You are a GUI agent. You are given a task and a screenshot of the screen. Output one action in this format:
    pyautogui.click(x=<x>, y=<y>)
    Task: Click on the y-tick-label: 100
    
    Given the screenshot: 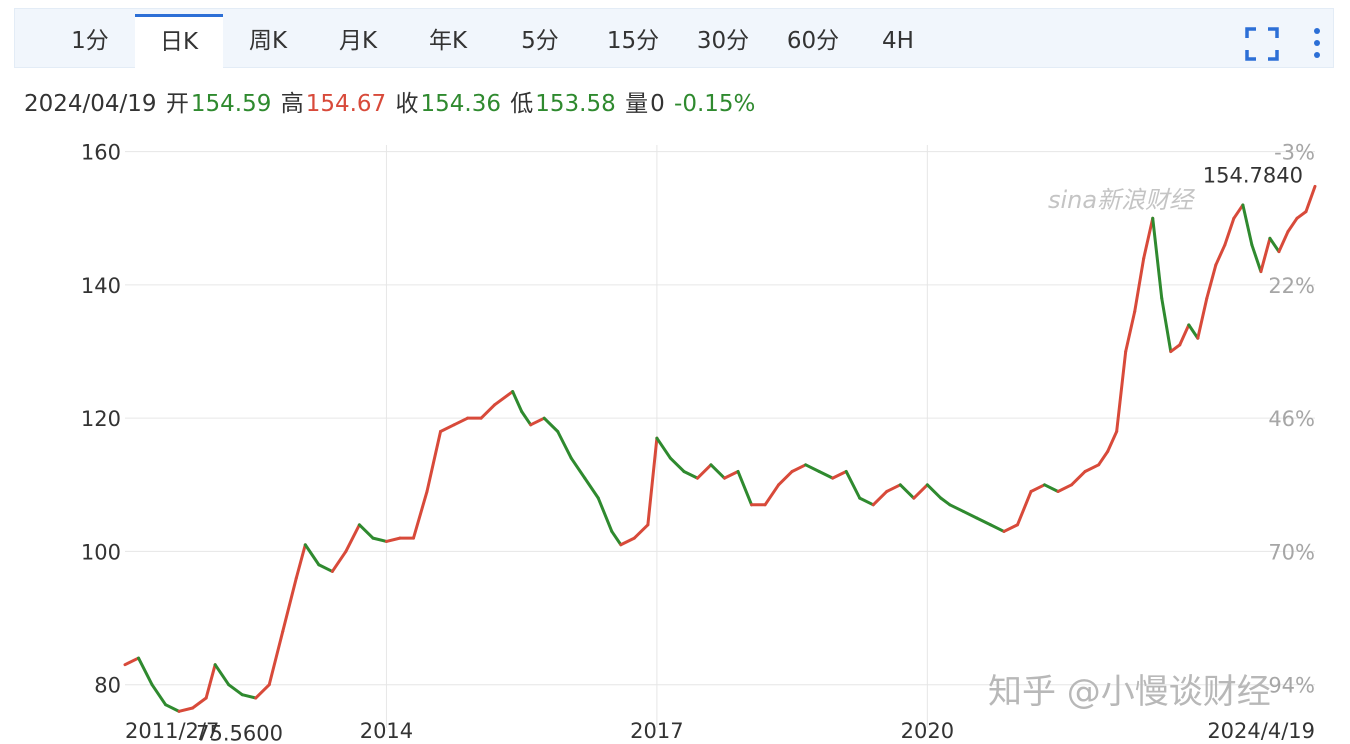 What is the action you would take?
    pyautogui.click(x=101, y=552)
    